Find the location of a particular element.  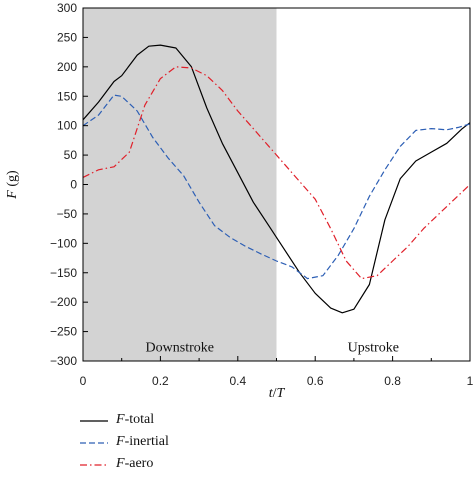

legend-label-total: F-total is located at coordinates (135, 420).